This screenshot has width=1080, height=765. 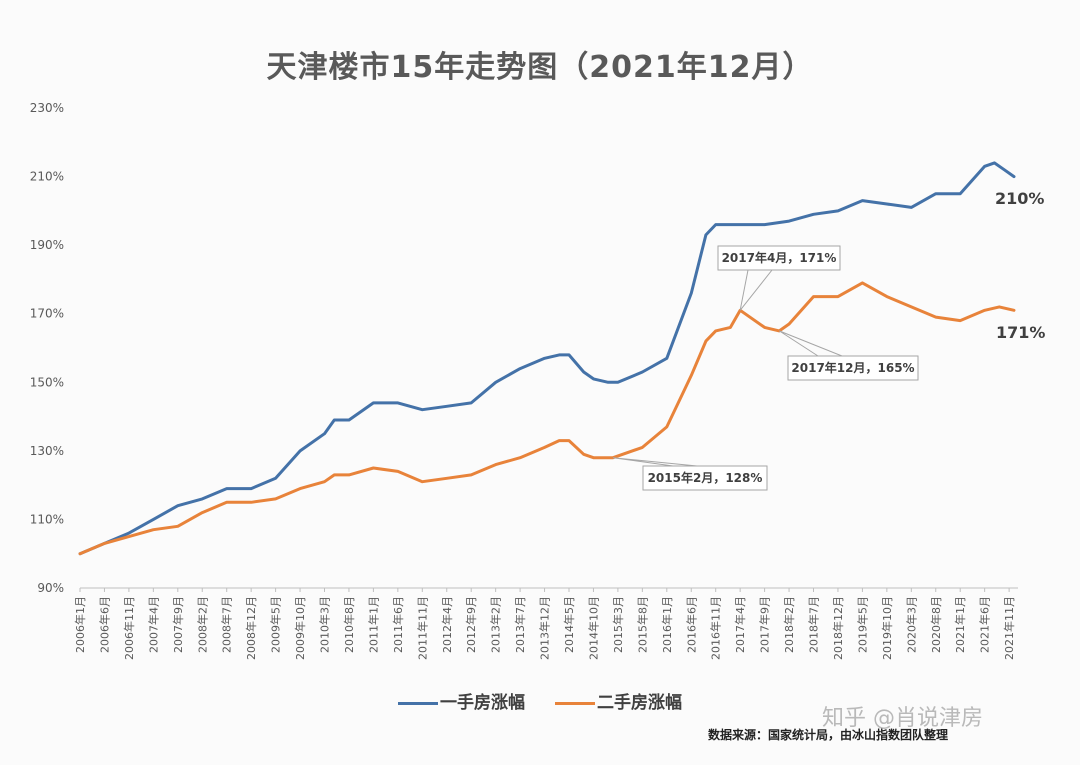 What do you see at coordinates (80, 624) in the screenshot?
I see `x-tick-label: 2006年1月` at bounding box center [80, 624].